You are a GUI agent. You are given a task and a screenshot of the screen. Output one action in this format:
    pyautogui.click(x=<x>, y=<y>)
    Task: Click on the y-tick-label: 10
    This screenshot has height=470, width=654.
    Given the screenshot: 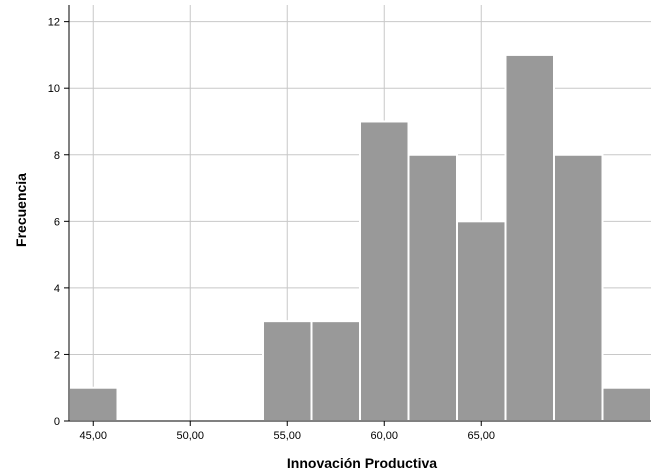 What is the action you would take?
    pyautogui.click(x=54, y=89)
    